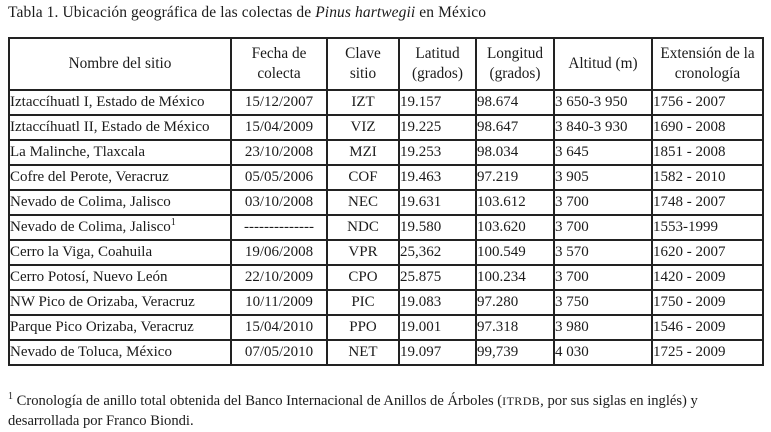  What do you see at coordinates (363, 152) in the screenshot?
I see `cell-site-code: MZI` at bounding box center [363, 152].